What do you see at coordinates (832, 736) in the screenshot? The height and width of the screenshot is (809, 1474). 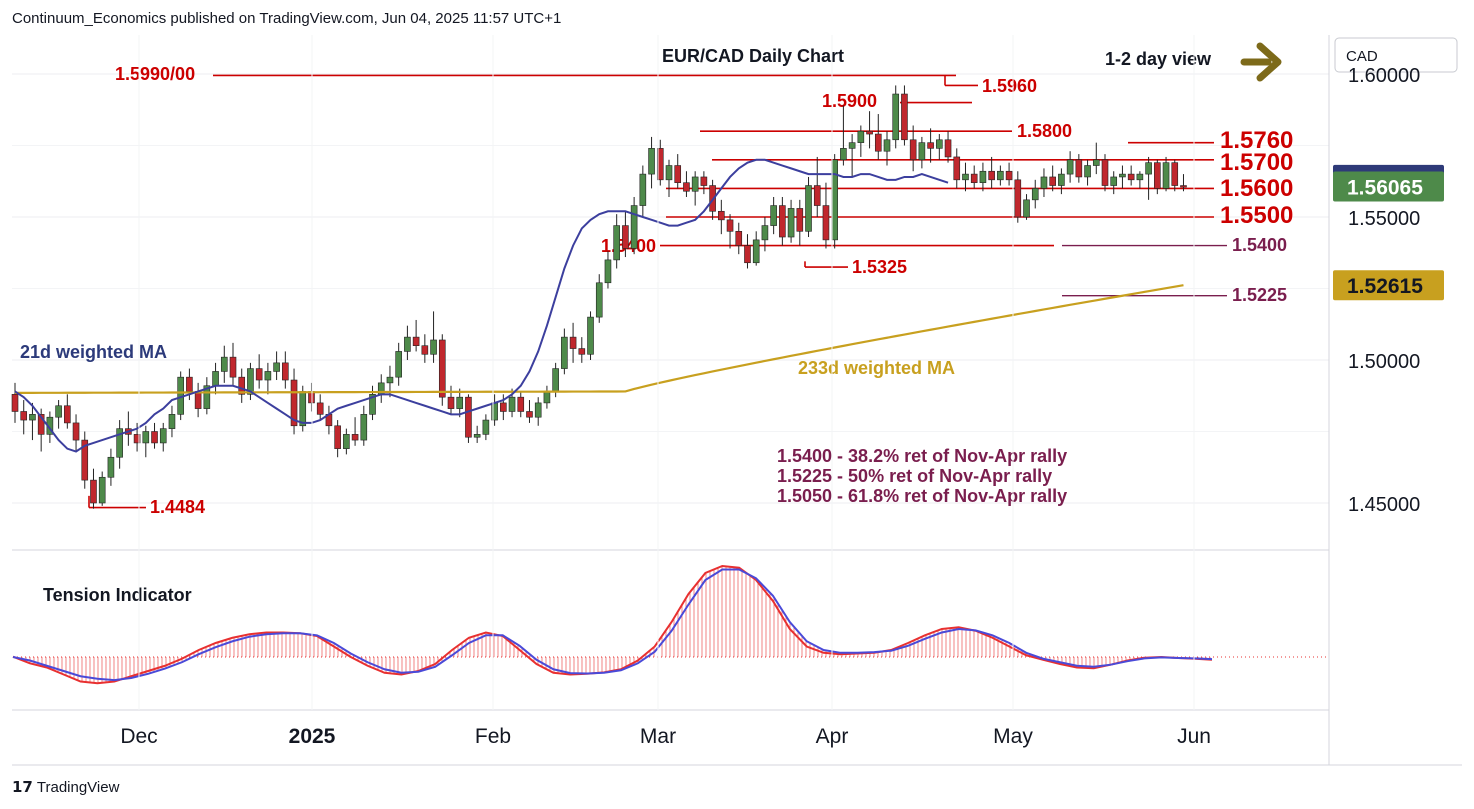 I see `x-tick-label: Apr` at bounding box center [832, 736].